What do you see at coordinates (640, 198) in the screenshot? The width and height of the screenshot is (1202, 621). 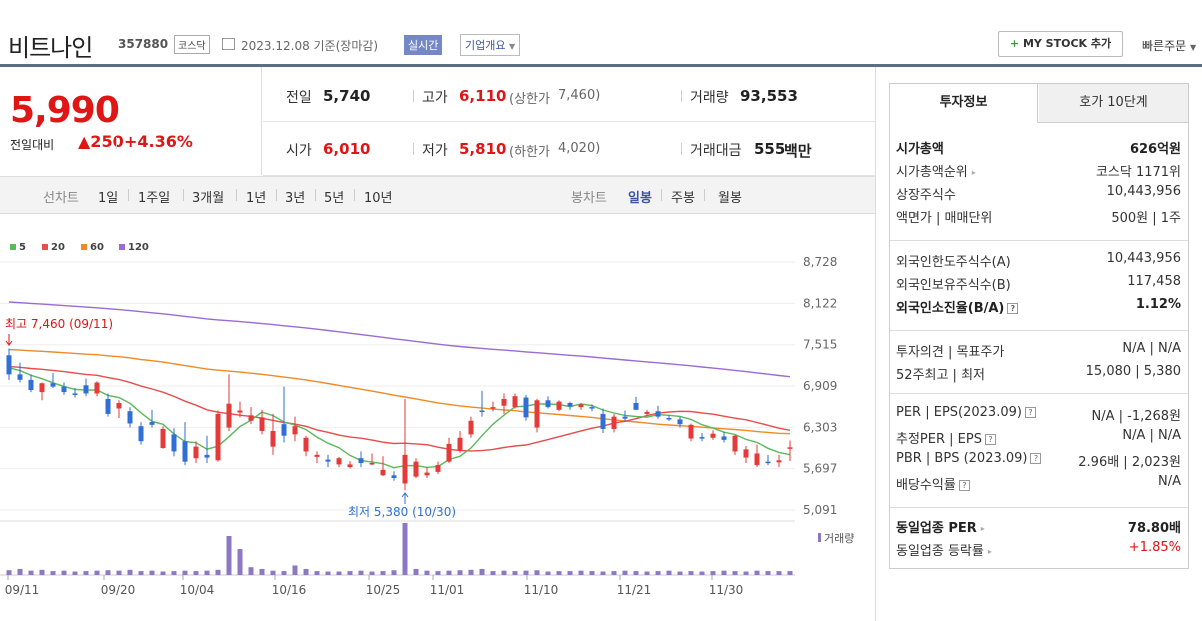 I see `period-daily: 일봉` at bounding box center [640, 198].